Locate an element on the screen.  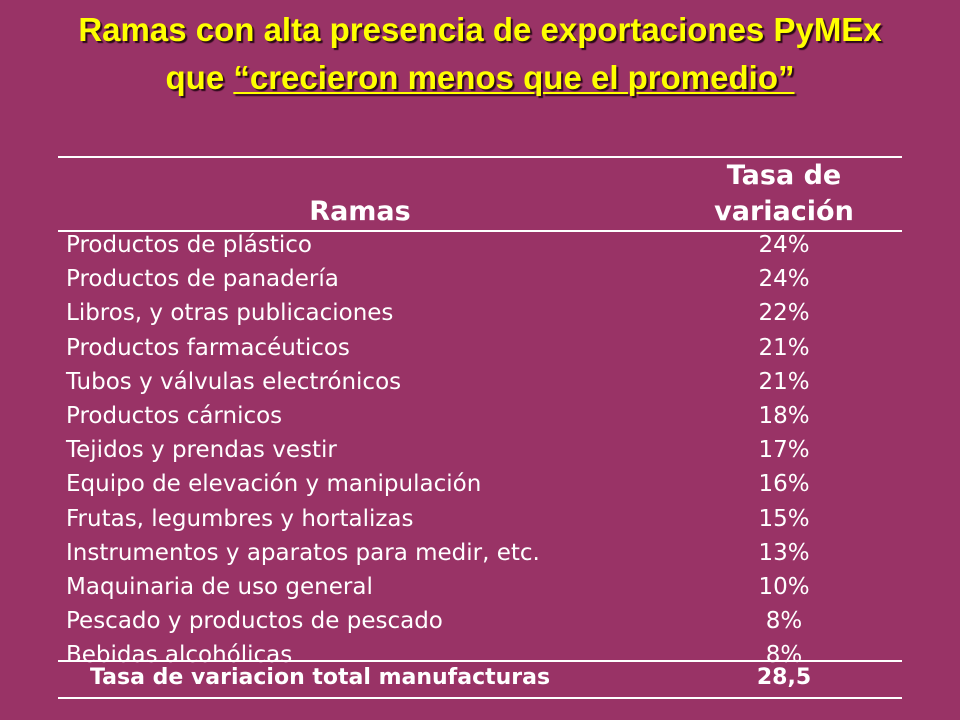
table-row: Libros, y otras publicaciones 22% is located at coordinates (480, 317).